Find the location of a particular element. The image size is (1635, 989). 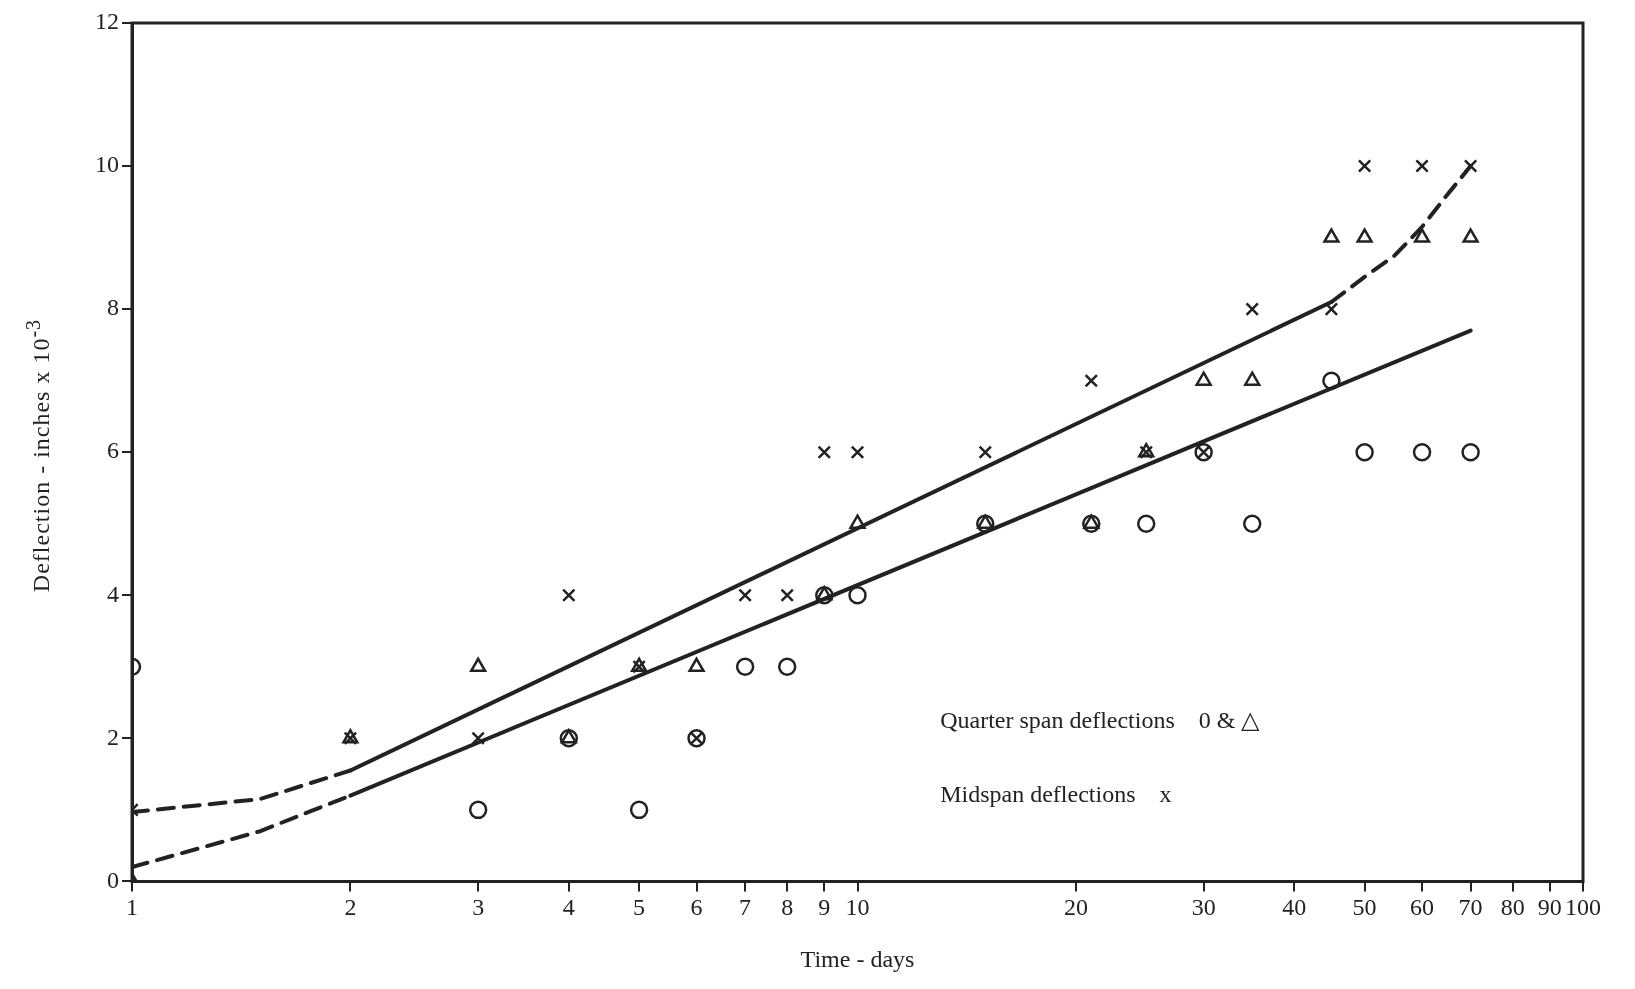

x-tick-label: 4 is located at coordinates (568, 907).